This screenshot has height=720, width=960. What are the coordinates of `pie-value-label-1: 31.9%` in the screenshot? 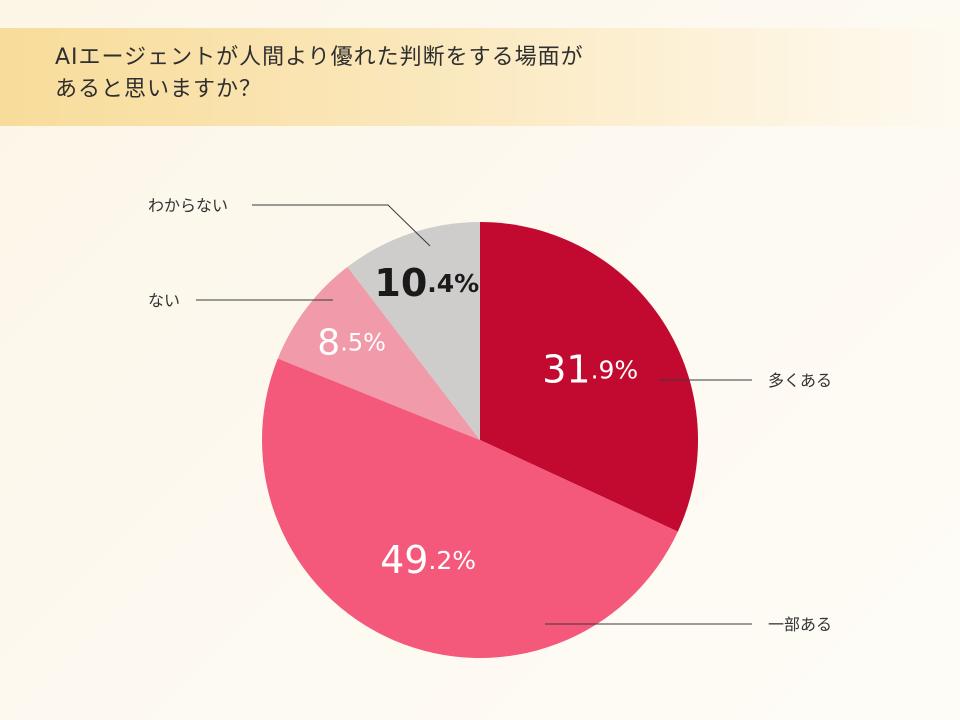 It's located at (590, 370).